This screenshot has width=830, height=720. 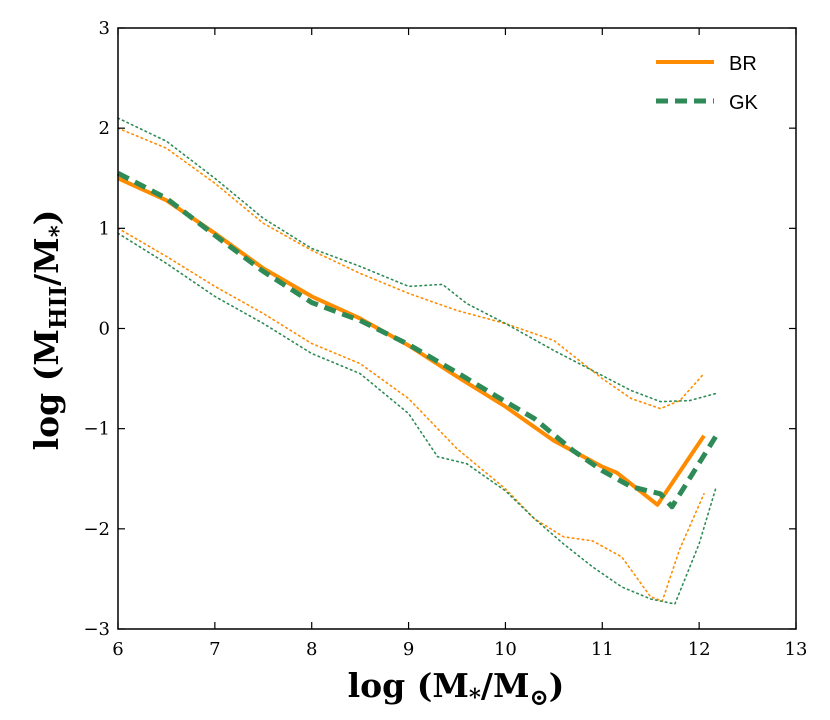 What do you see at coordinates (104, 28) in the screenshot?
I see `y-tick-label: 3` at bounding box center [104, 28].